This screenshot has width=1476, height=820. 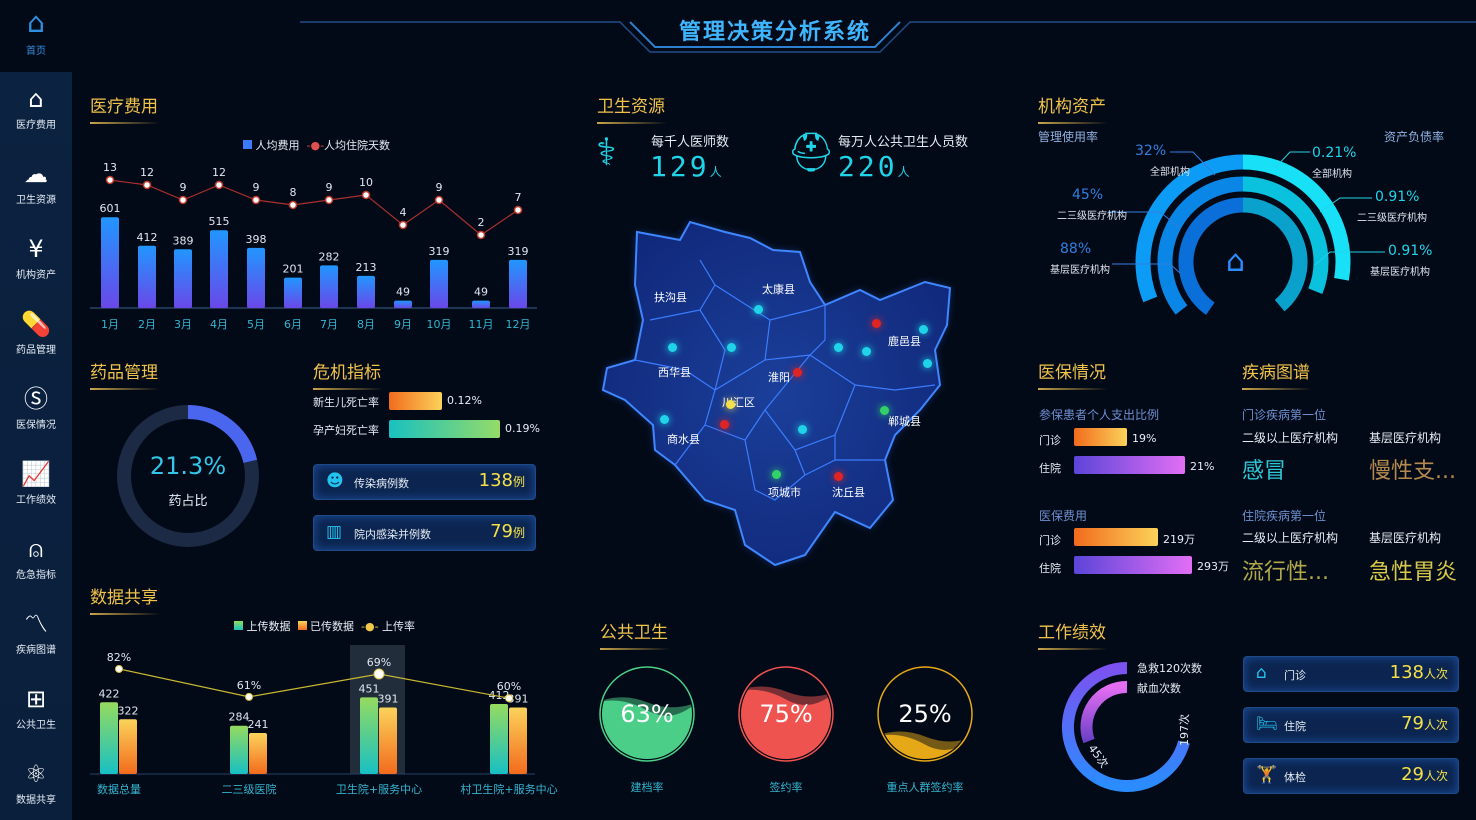 I want to click on ins-value: 21%, so click(x=1202, y=466).